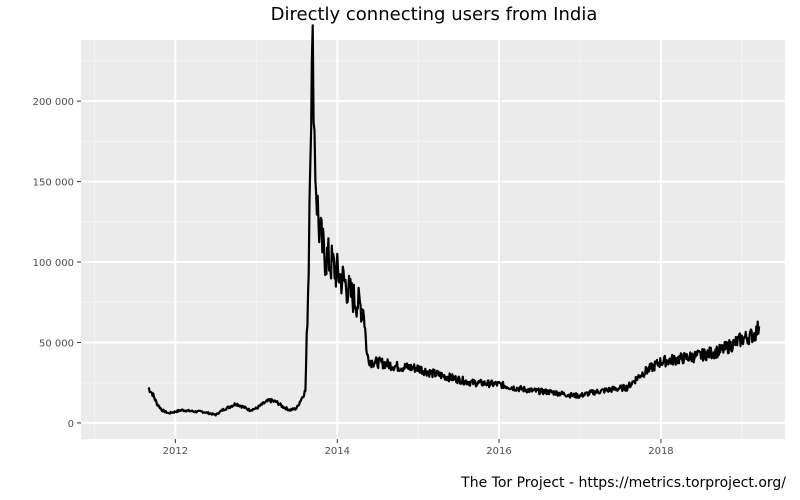 The image size is (800, 500). Describe the element at coordinates (434, 14) in the screenshot. I see `chart-title: Directly connecting users from India` at that location.